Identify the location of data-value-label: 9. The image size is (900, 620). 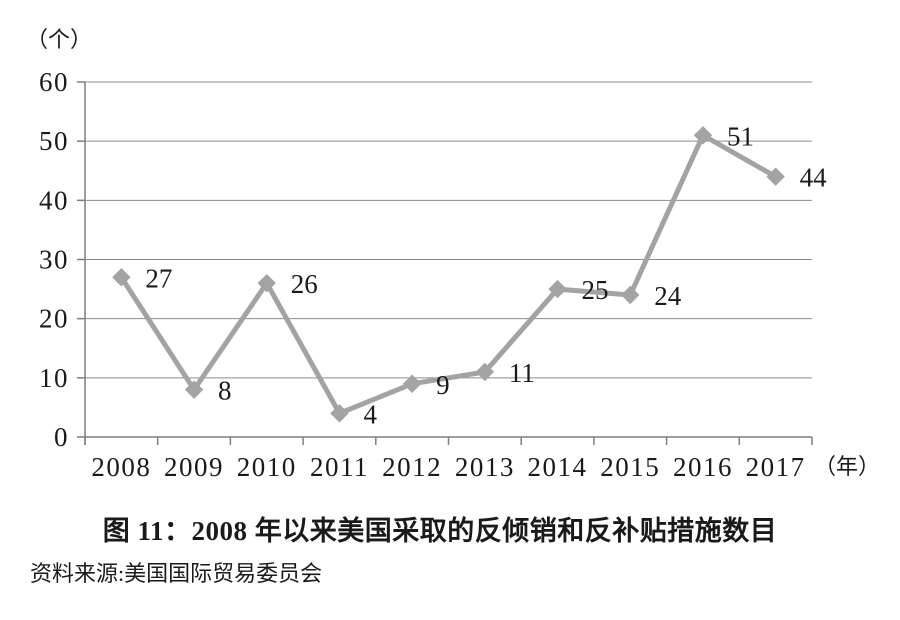
(443, 385).